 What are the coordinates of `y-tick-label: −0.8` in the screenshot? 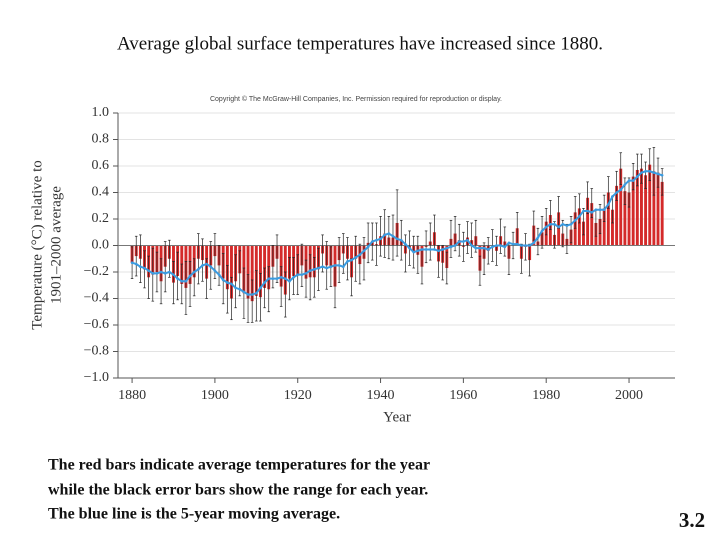 It's located at (96, 351).